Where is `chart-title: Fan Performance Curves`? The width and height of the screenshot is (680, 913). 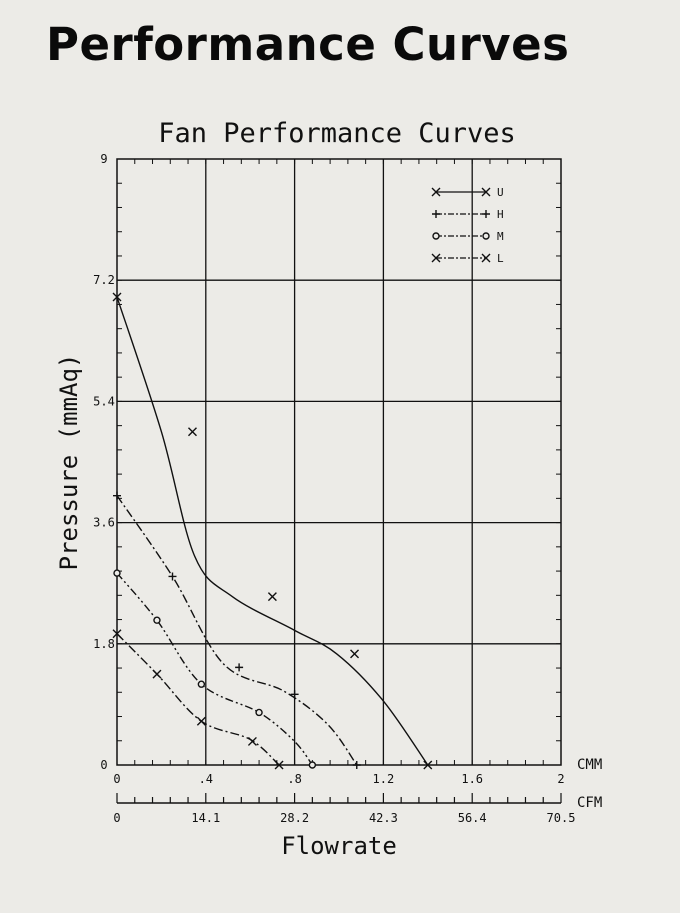
chart-title: Fan Performance Curves is located at coordinates (337, 133).